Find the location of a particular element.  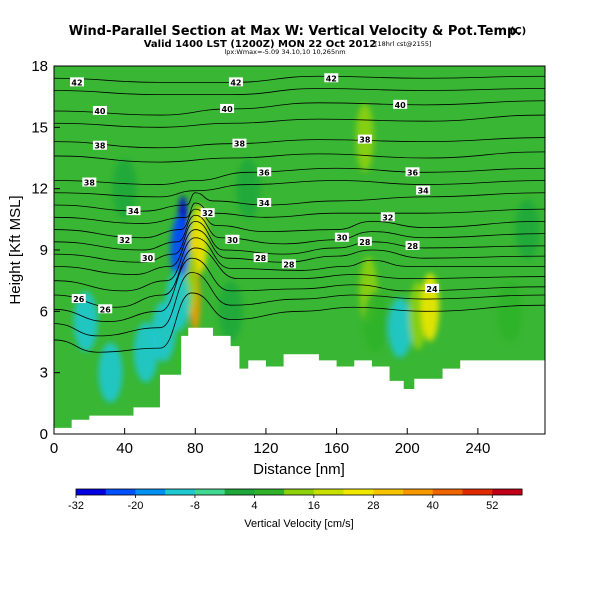

contour-label-4: 40 is located at coordinates (227, 108).